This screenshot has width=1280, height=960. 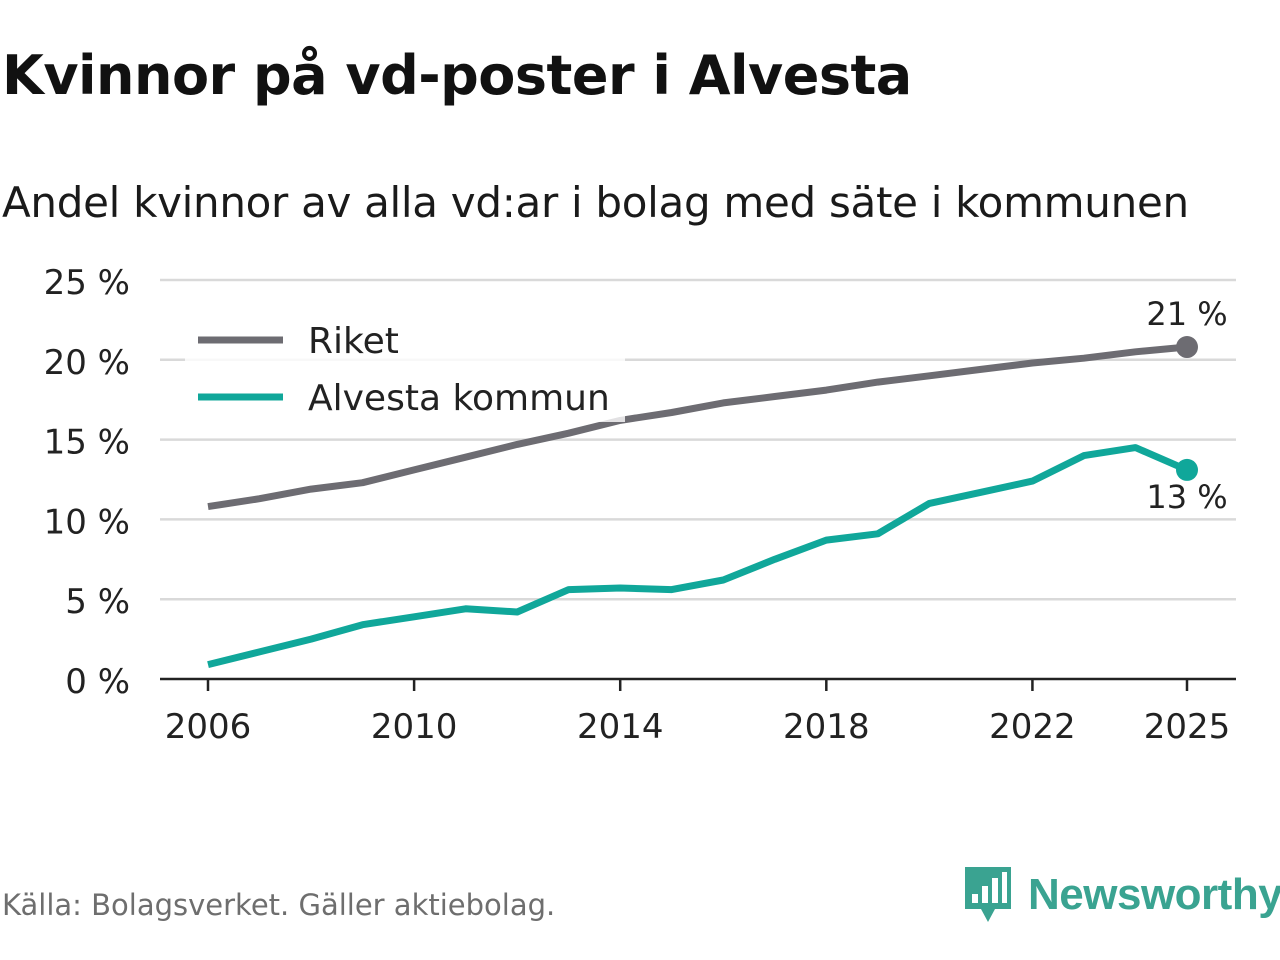 What do you see at coordinates (697, 427) in the screenshot?
I see `series-line-riket` at bounding box center [697, 427].